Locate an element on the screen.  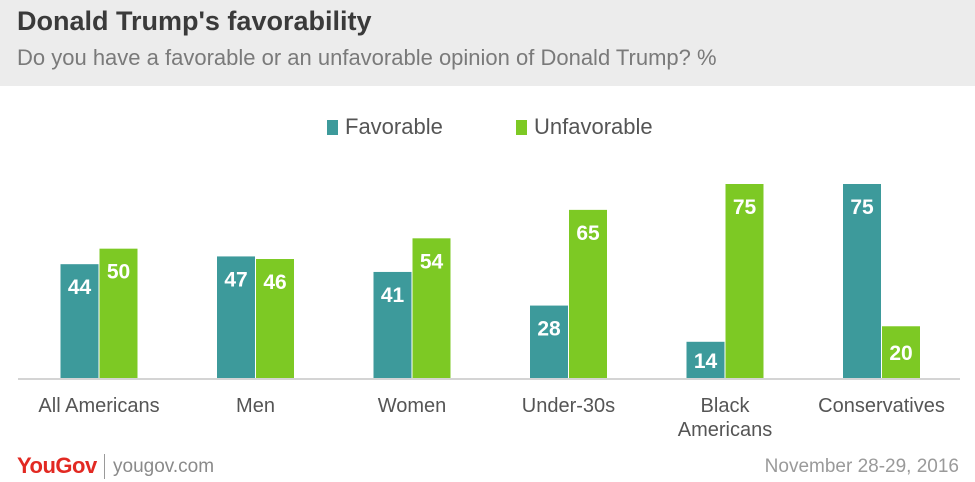
data-label-unfavorable-2: 54 is located at coordinates (432, 261).